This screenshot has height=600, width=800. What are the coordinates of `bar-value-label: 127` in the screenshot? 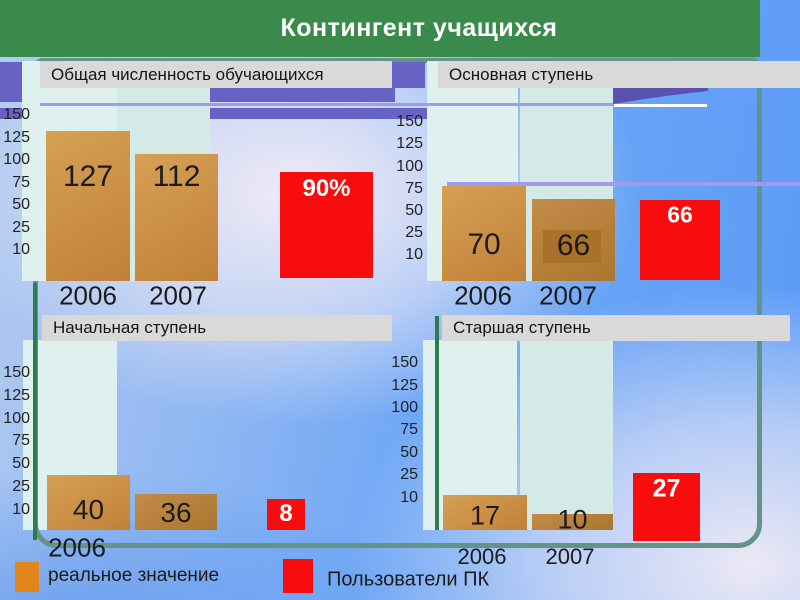 It's located at (88, 176).